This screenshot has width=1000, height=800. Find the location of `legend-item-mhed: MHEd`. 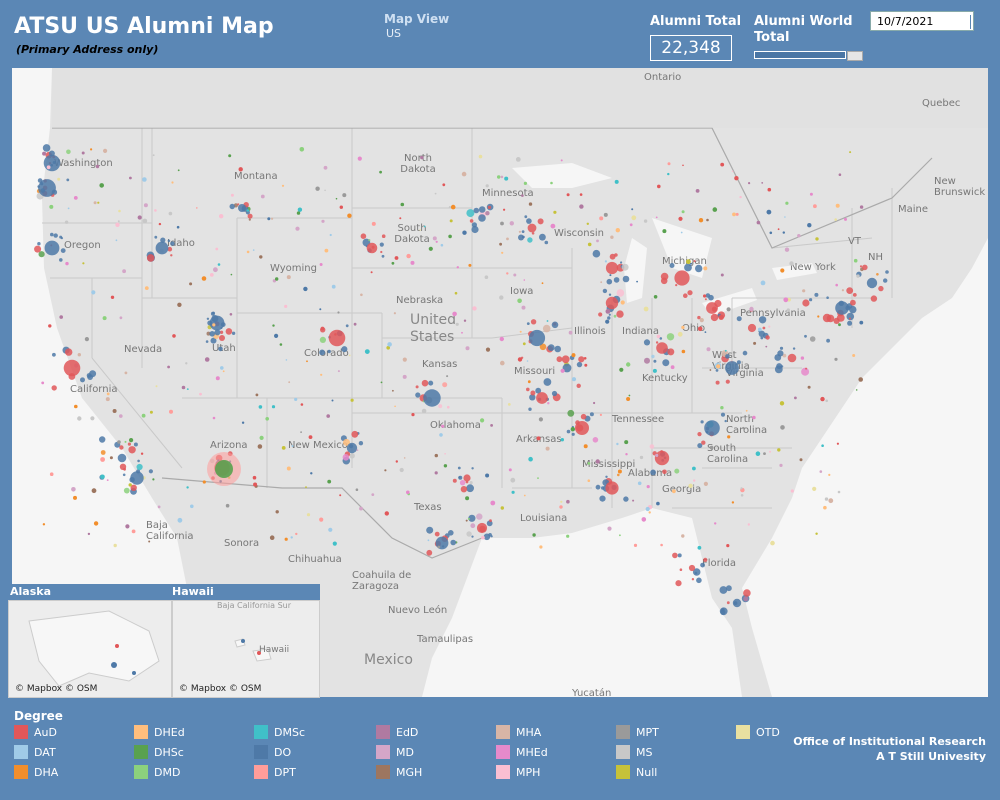

legend-item-mhed: MHEd is located at coordinates (522, 752).